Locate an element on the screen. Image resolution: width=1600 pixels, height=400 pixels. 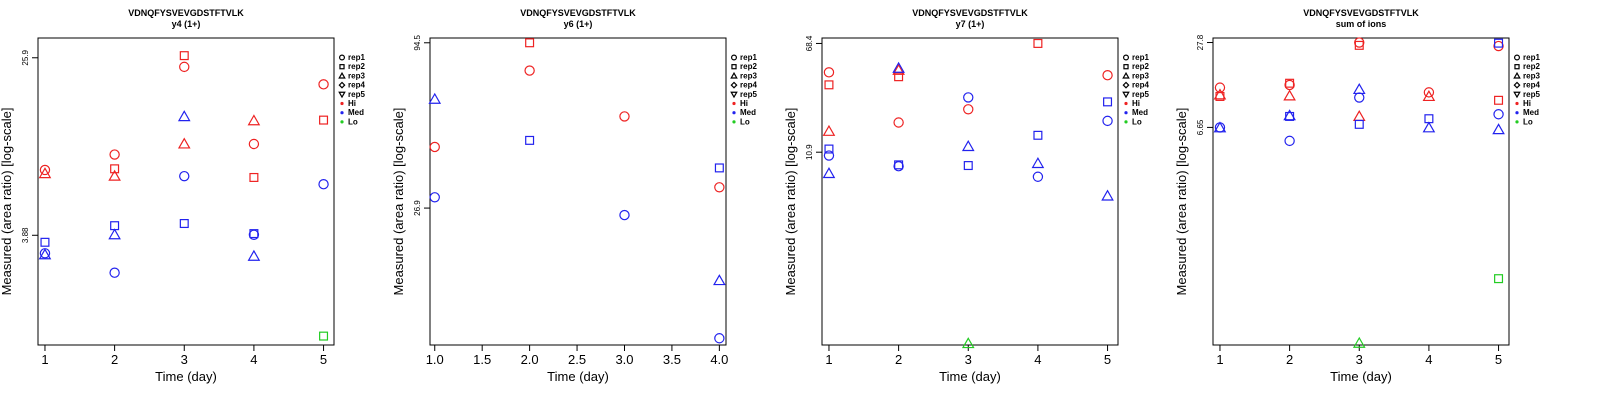
y-tick-label: 25.9 is located at coordinates (25, 57).